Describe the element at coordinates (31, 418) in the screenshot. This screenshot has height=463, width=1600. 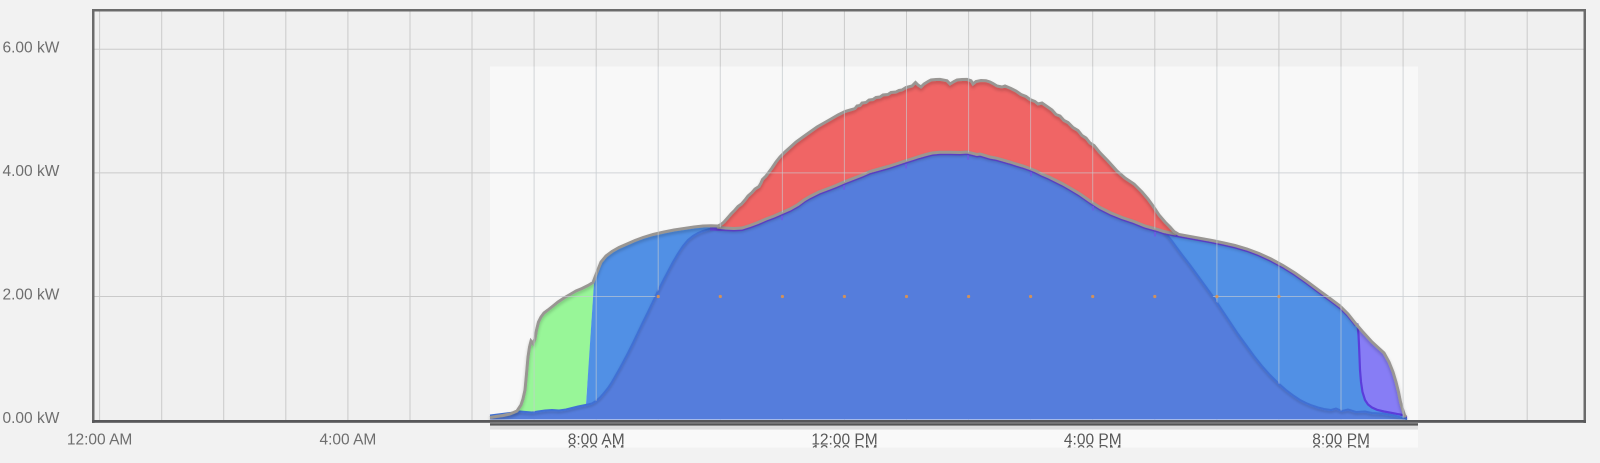
I see `svg-text: 0.00 kW` at that location.